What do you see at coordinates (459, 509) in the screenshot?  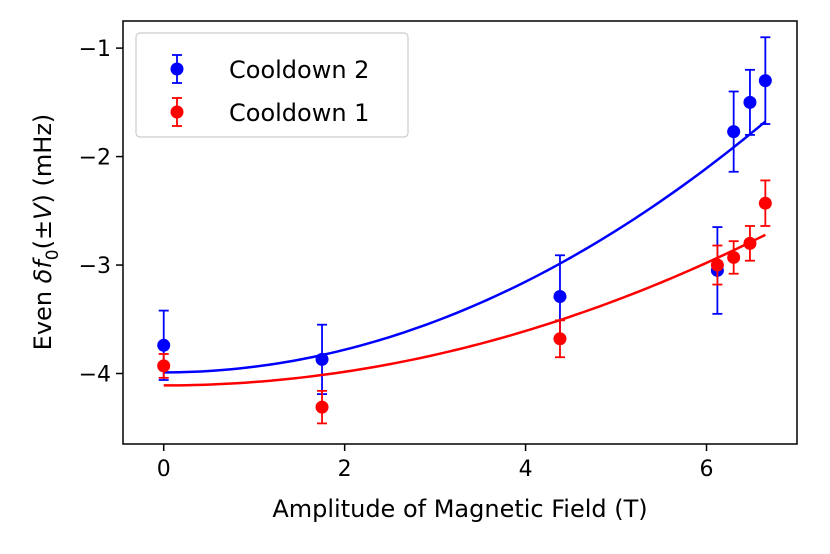 I see `x-axis-title: Amplitude of Magnetic Field (T)` at bounding box center [459, 509].